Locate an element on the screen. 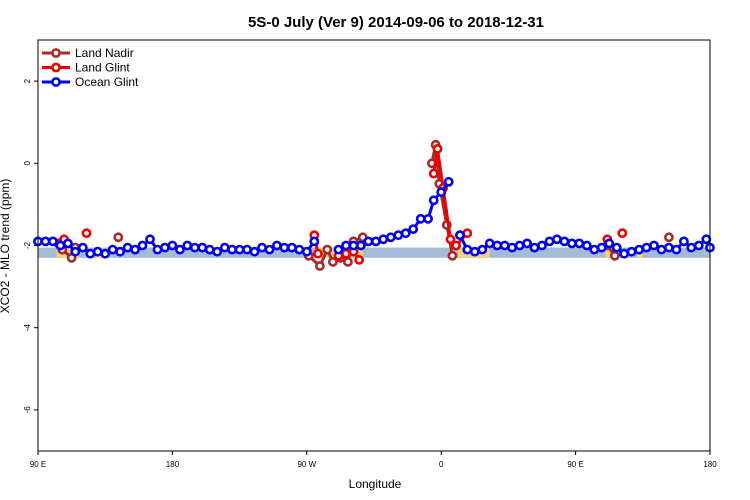 This screenshot has height=500, width=750. y-axis: 2 0 -2 -4 -6 is located at coordinates (30, 245).